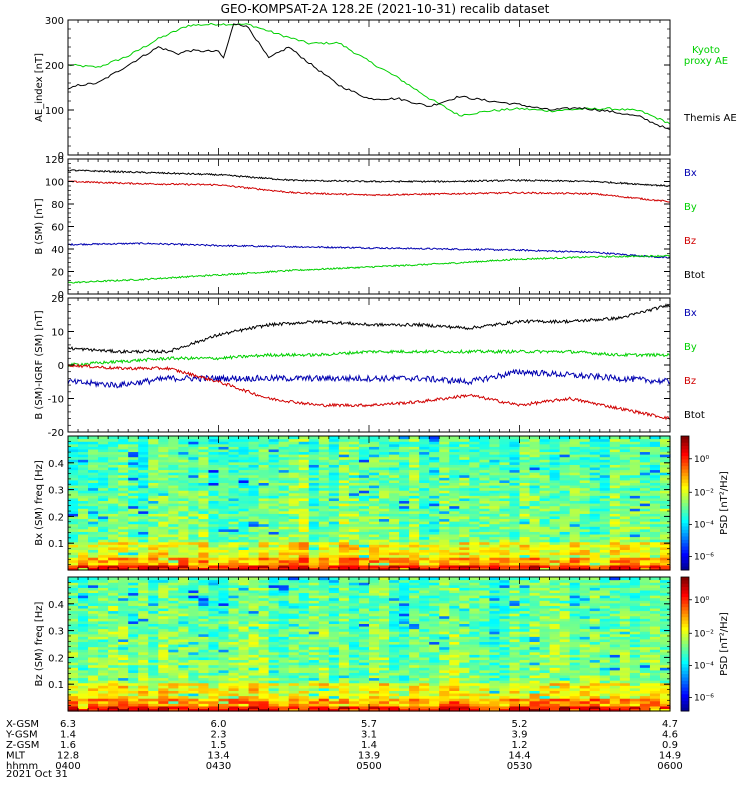 This screenshot has width=750, height=800. Describe the element at coordinates (685, 511) in the screenshot. I see `colorbar-segment` at that location.